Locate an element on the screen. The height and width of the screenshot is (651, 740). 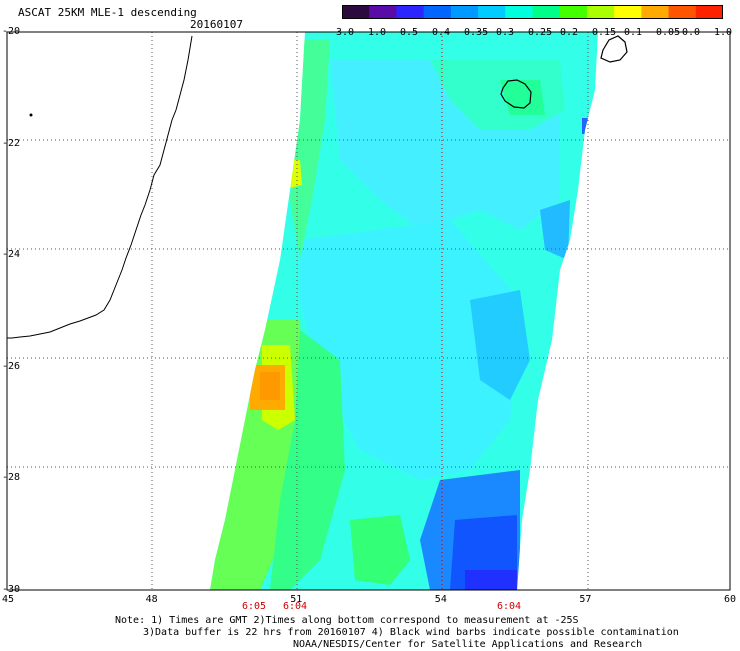
color-scale-label: -0.4 is located at coordinates (438, 32).